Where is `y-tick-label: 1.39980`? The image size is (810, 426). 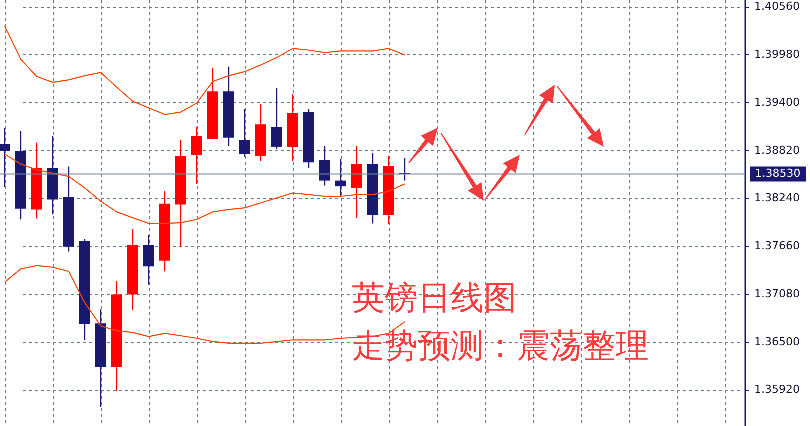
y-tick-label: 1.39980 is located at coordinates (777, 54).